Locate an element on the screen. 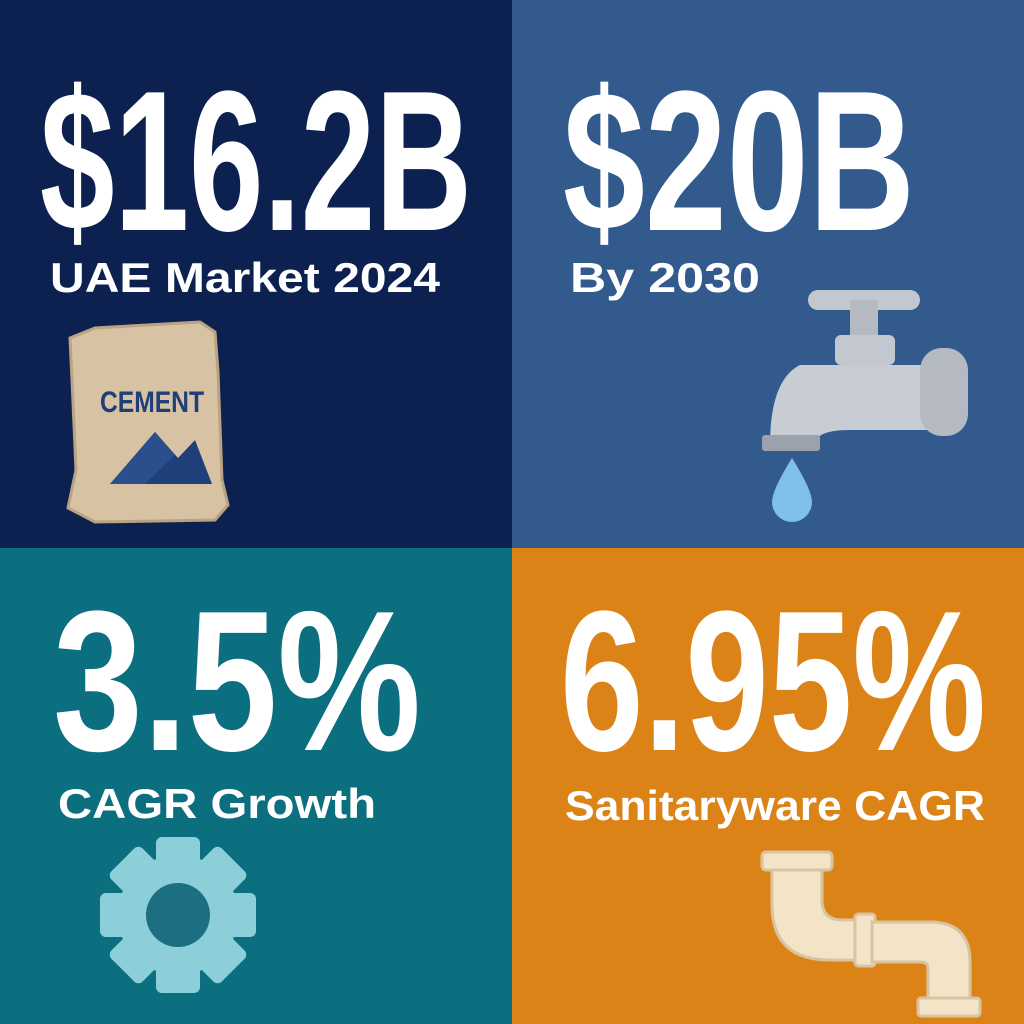 The height and width of the screenshot is (1024, 1024). stat-label: Sanitaryware CAGR is located at coordinates (775, 805).